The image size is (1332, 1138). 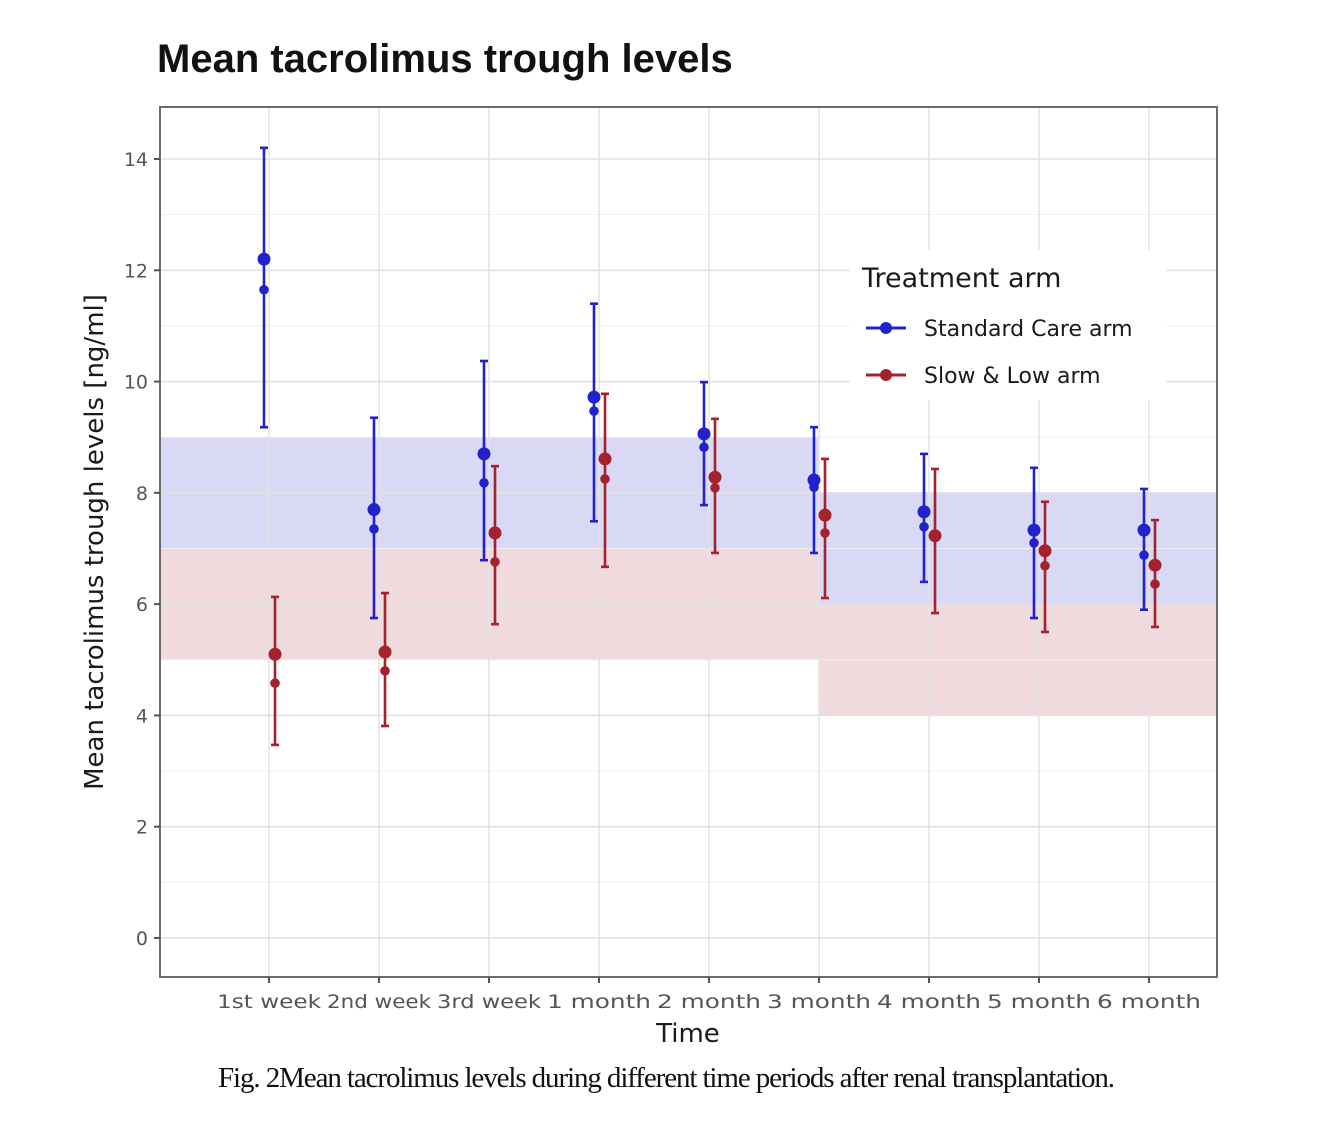 What do you see at coordinates (819, 1002) in the screenshot?
I see `x-tick-label: 3 month` at bounding box center [819, 1002].